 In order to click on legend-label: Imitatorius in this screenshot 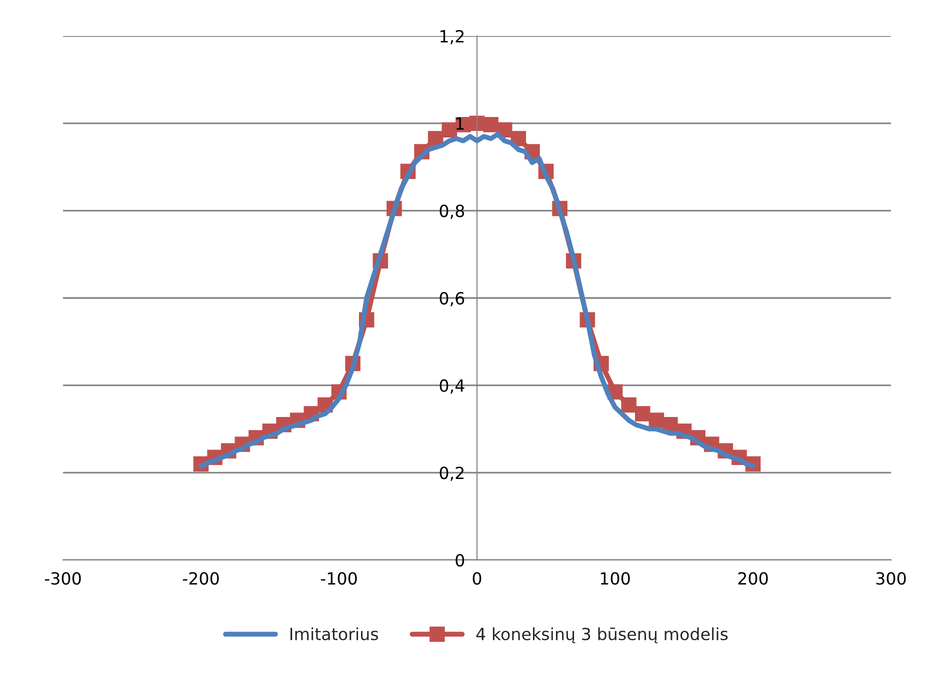, I will do `click(334, 633)`.